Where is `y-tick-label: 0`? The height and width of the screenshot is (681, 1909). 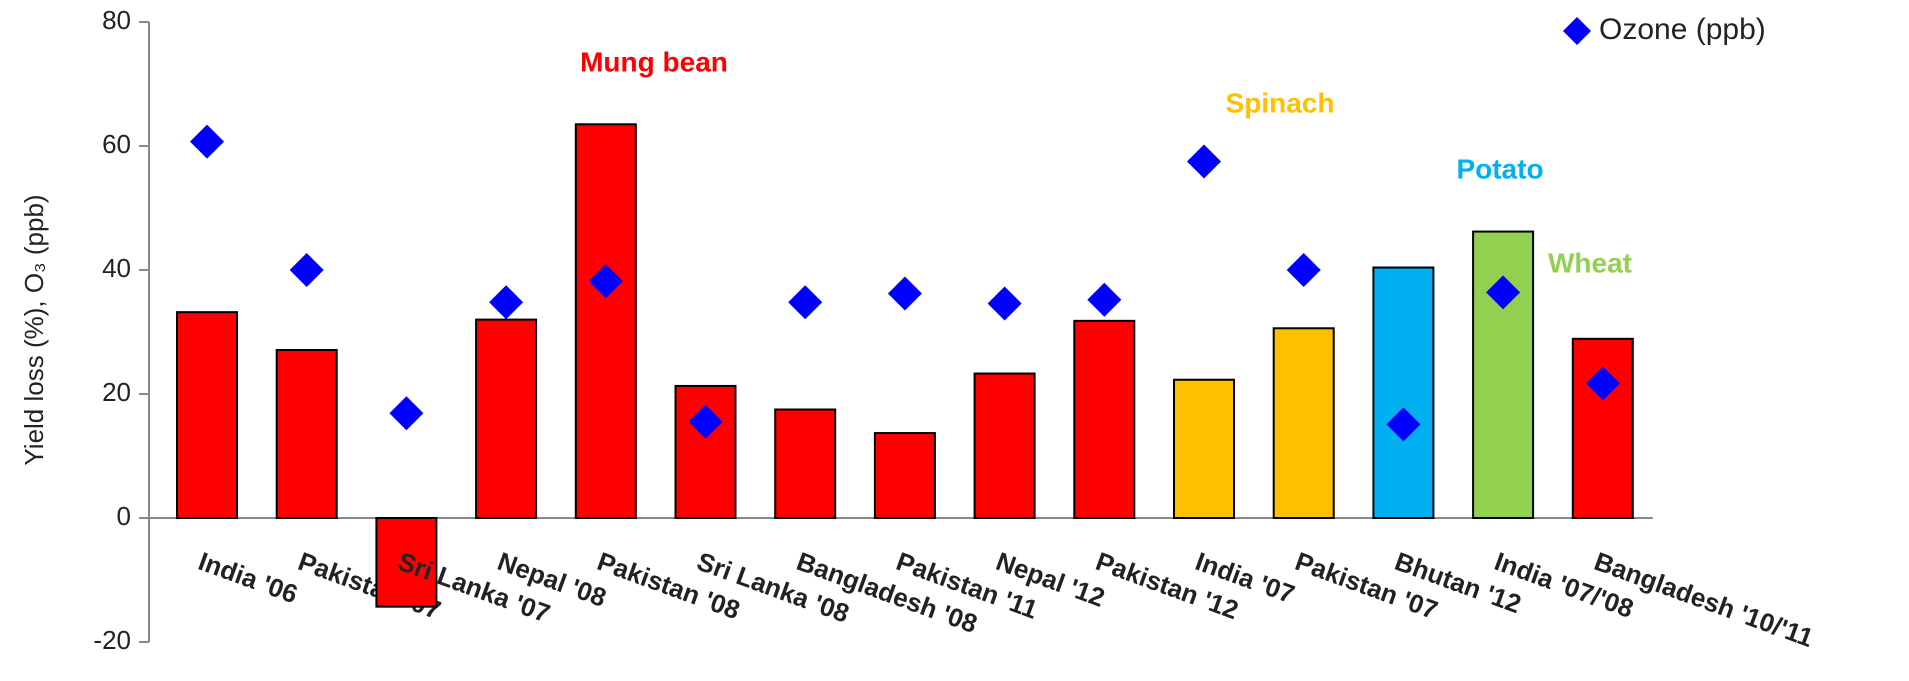 y-tick-label: 0 is located at coordinates (124, 516).